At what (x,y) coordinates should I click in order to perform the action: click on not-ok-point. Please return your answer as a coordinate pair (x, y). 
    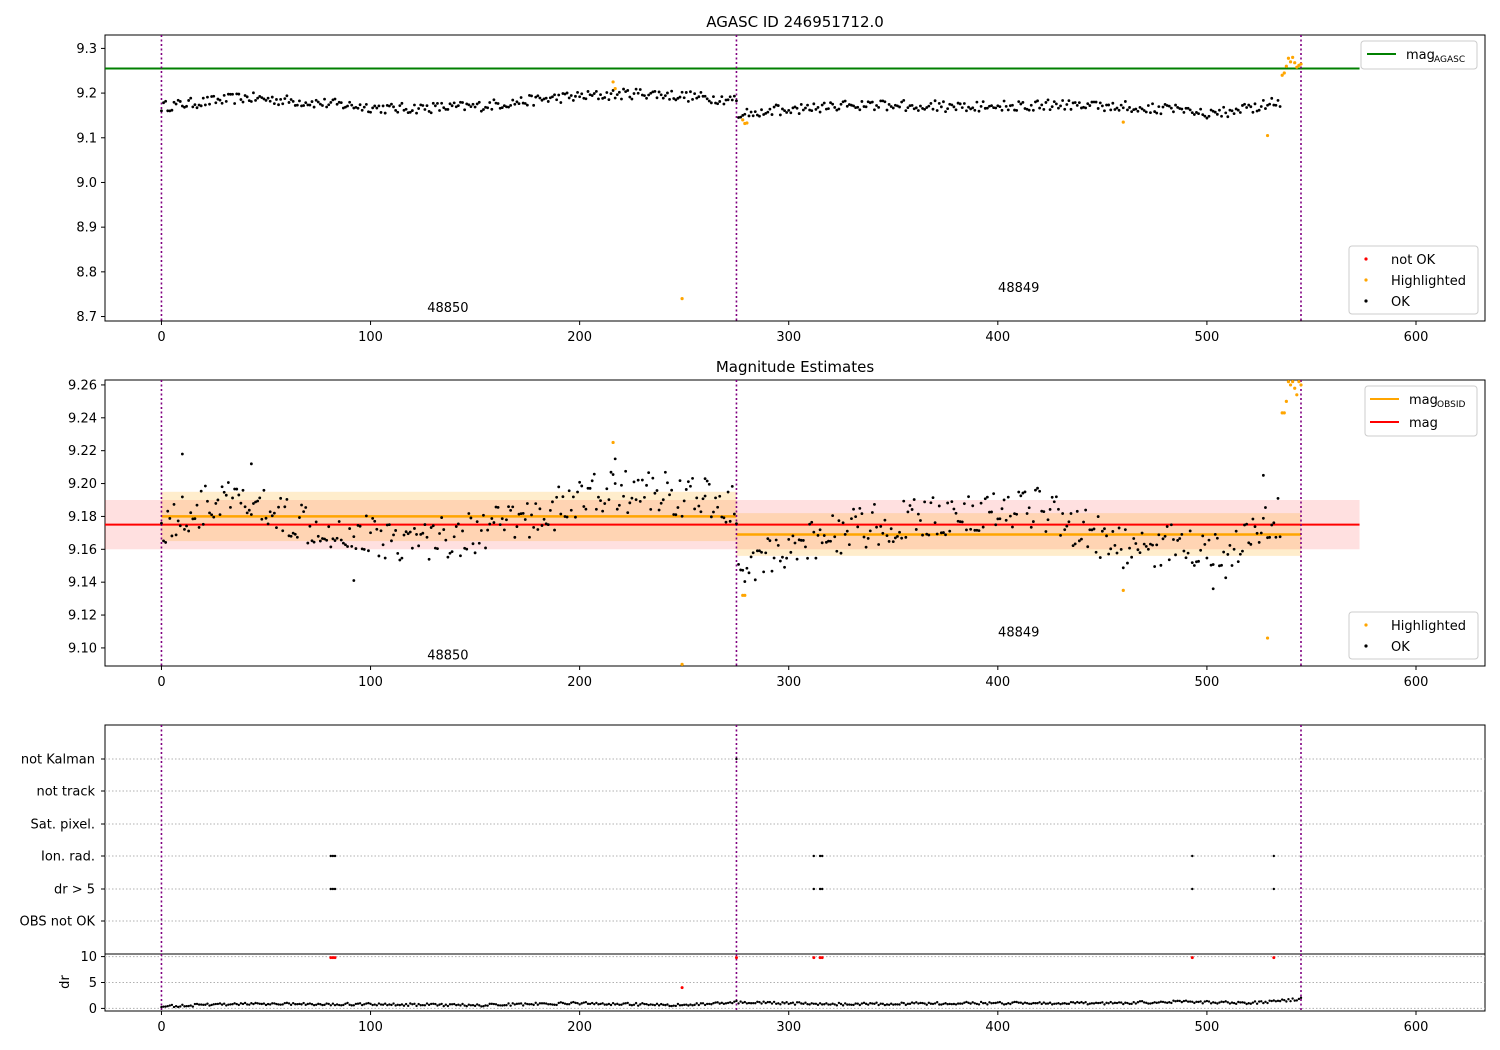
    Looking at the image, I should click on (333, 958).